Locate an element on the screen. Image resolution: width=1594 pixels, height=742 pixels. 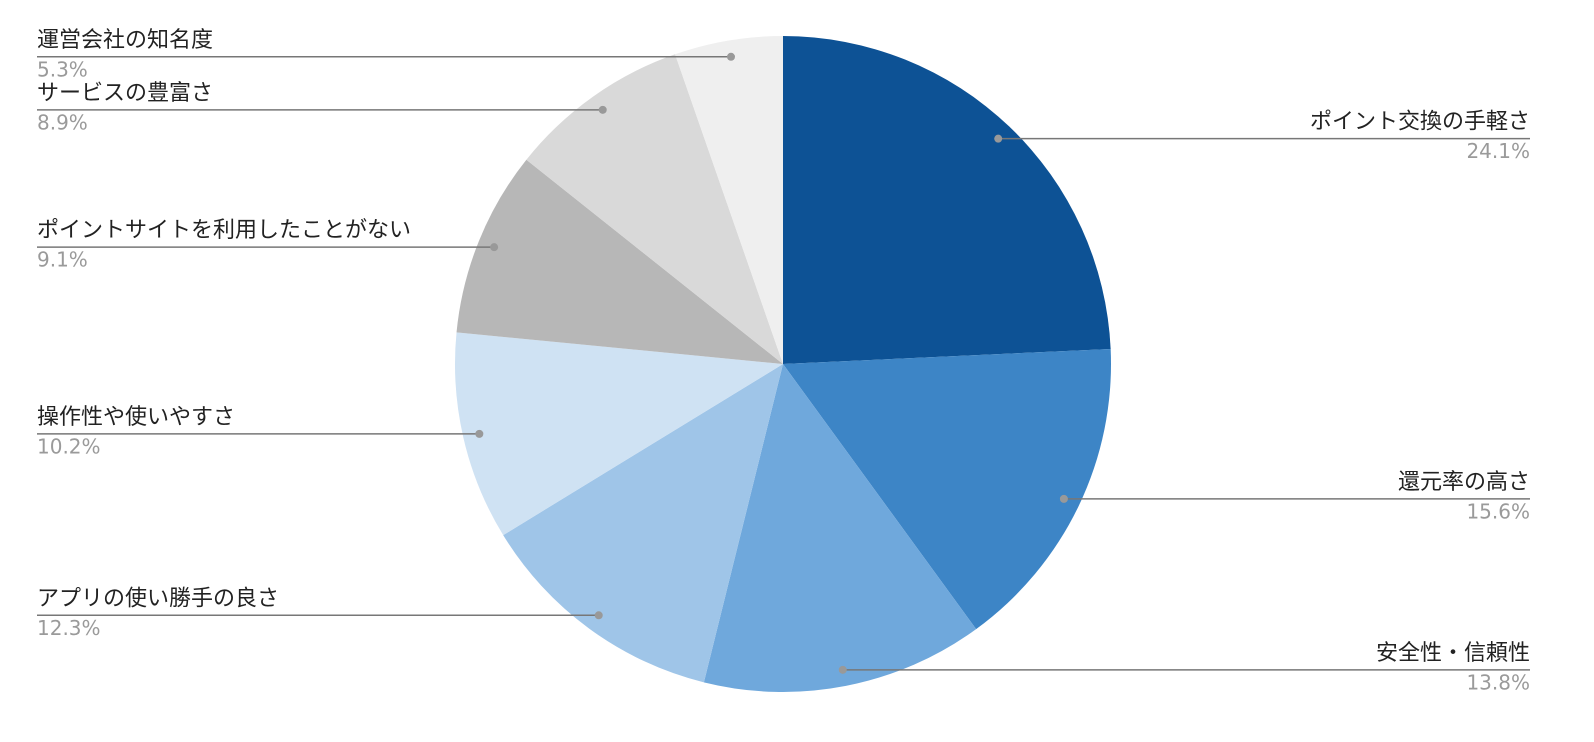
slice-label: 還元率の高さ is located at coordinates (1464, 482).